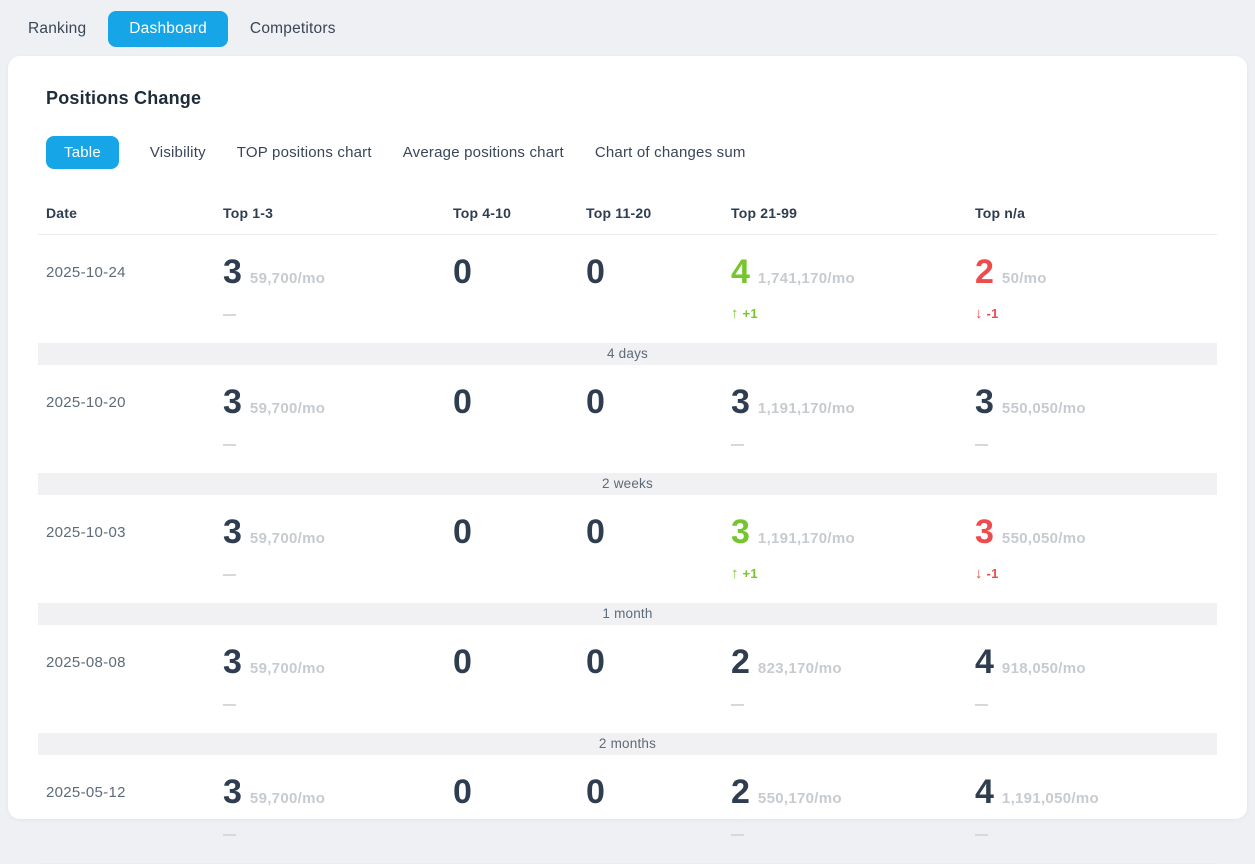 The height and width of the screenshot is (864, 1255). I want to click on time-gap-band-2-months: 2 months, so click(627, 744).